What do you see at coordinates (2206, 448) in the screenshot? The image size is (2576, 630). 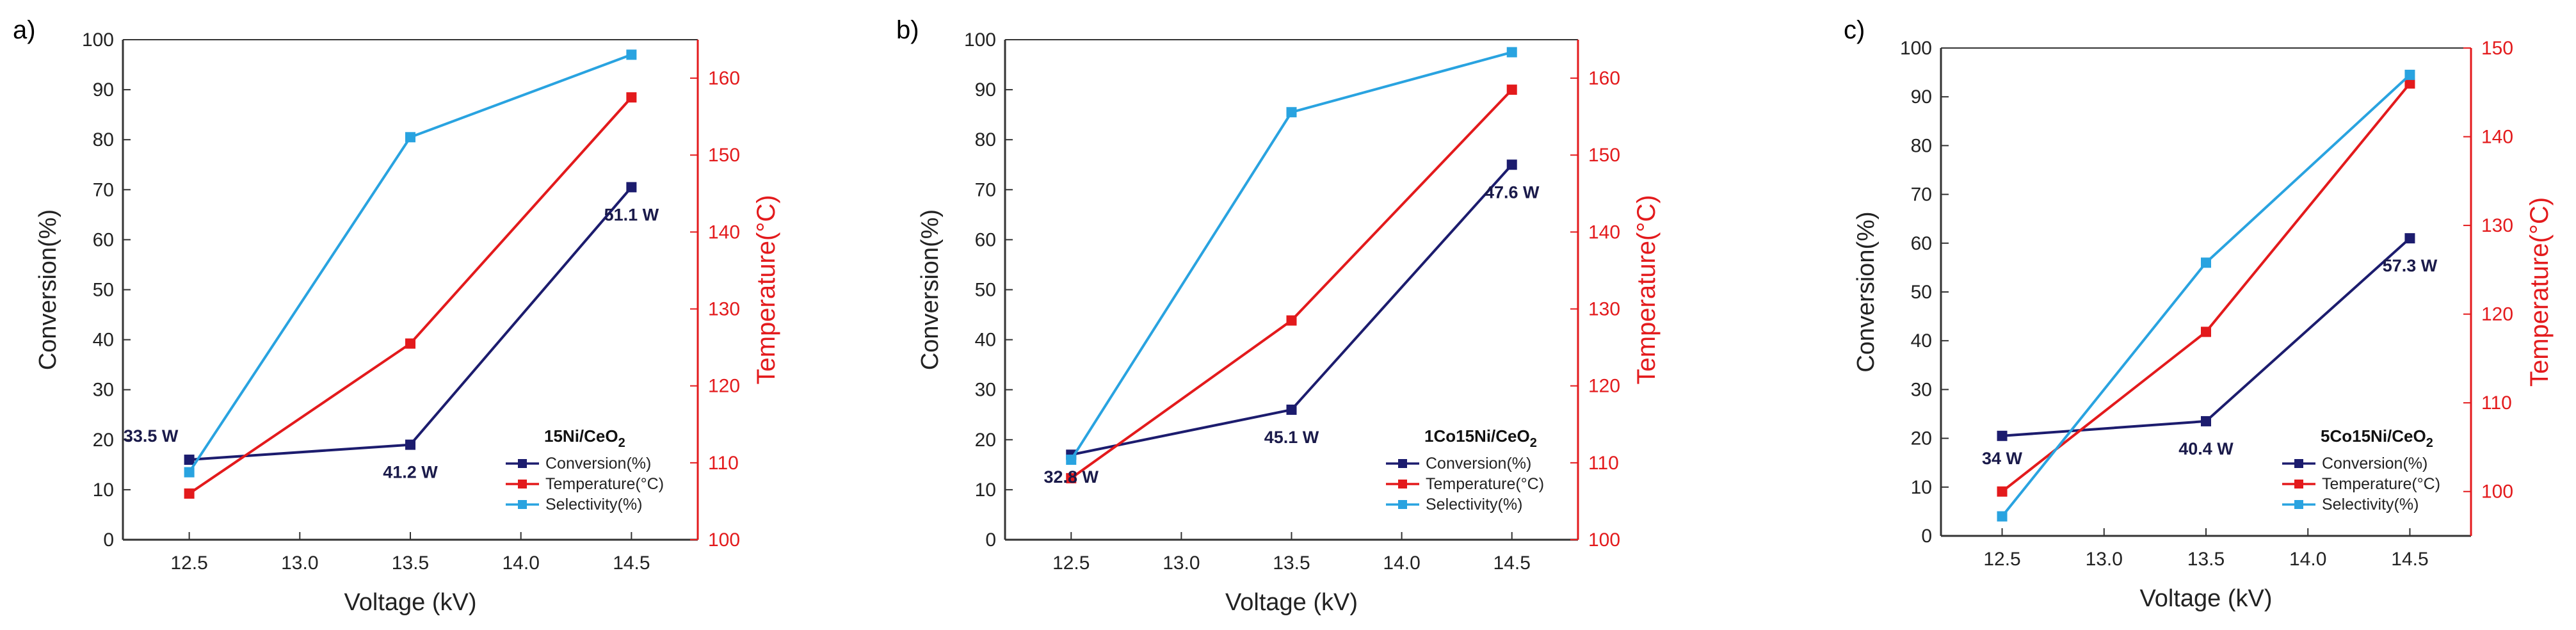 I see `data-label: 40.4 W` at bounding box center [2206, 448].